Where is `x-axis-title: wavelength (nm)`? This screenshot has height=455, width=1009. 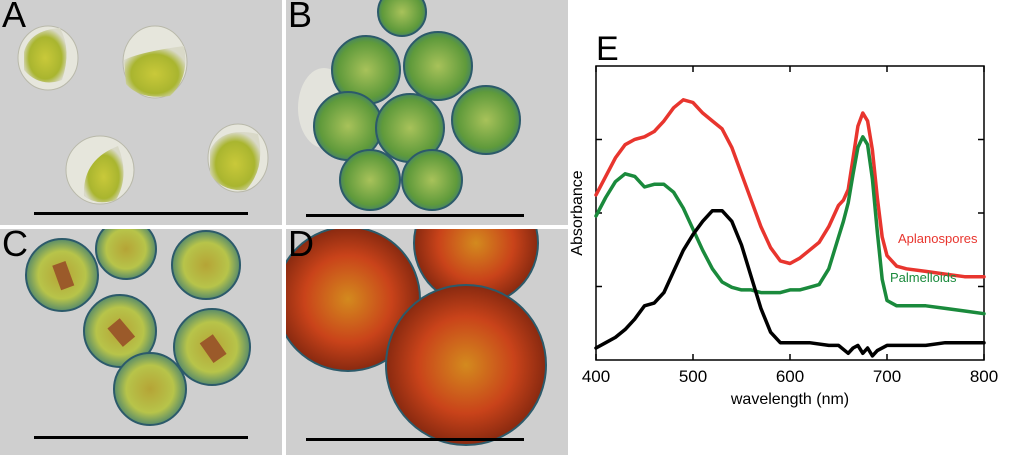
x-axis-title: wavelength (nm) is located at coordinates (789, 399).